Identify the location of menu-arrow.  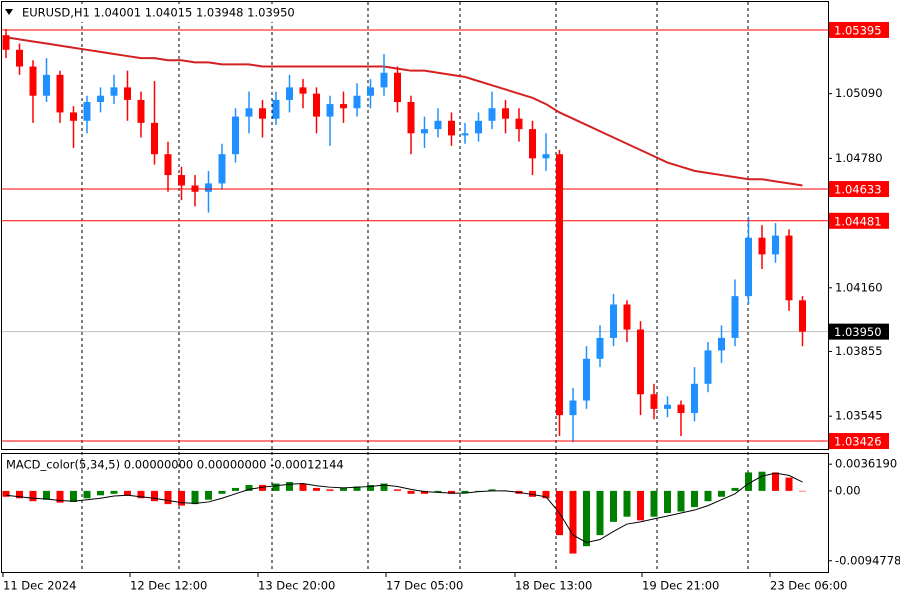
(9, 12).